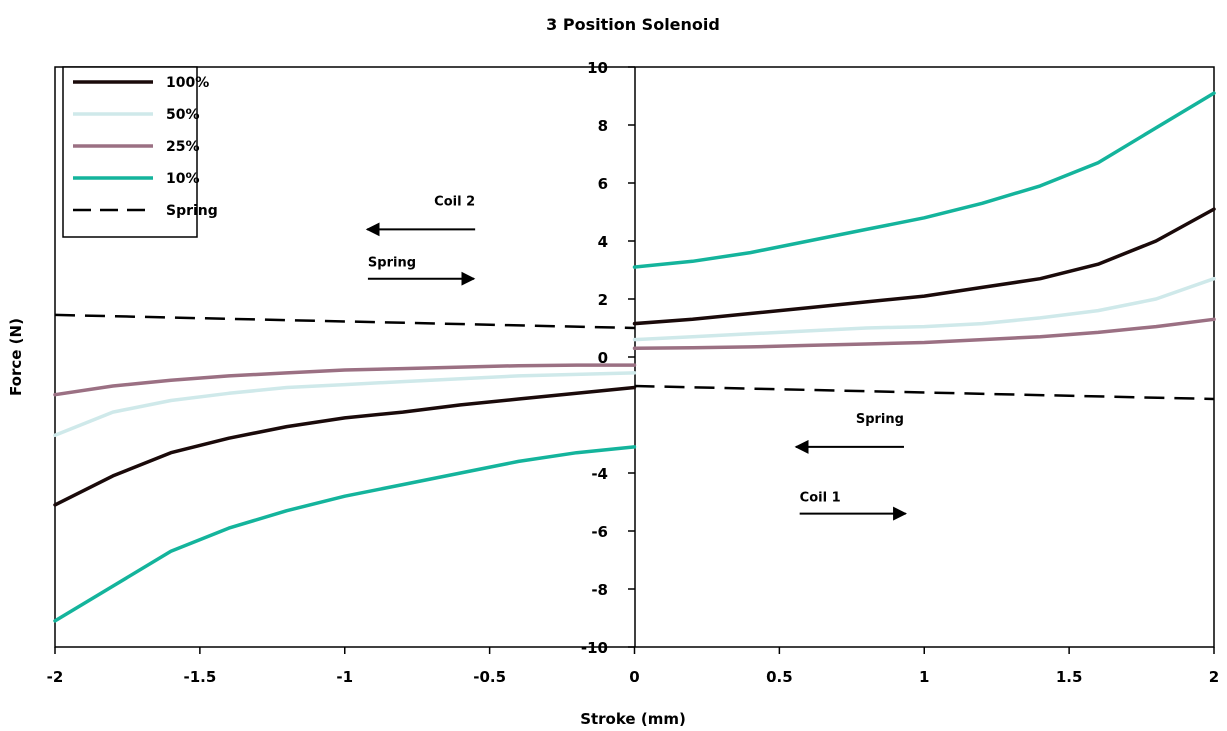 The width and height of the screenshot is (1227, 731). Describe the element at coordinates (597, 68) in the screenshot. I see `y-tick-label: 10` at that location.